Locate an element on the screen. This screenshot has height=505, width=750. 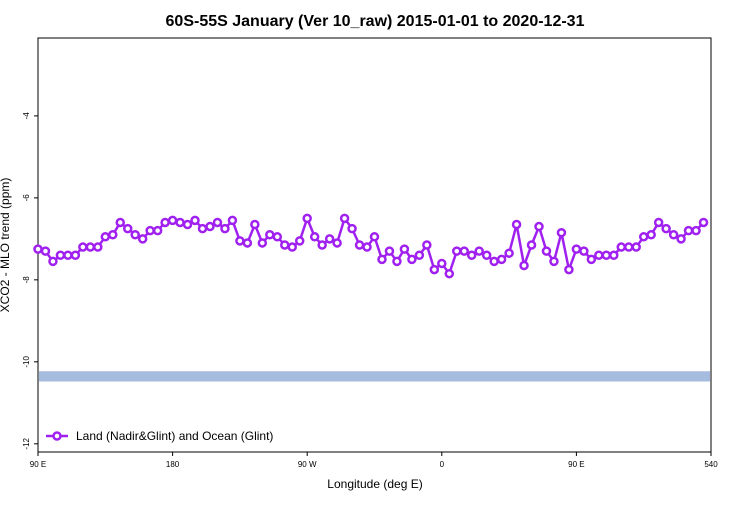
x-axis-title: Longitude (deg E) is located at coordinates (374, 484).